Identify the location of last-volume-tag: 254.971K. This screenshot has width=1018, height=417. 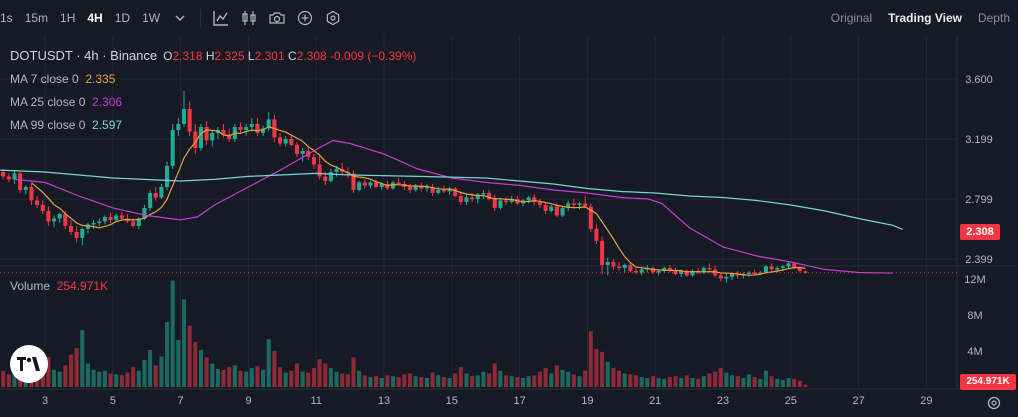
(988, 382).